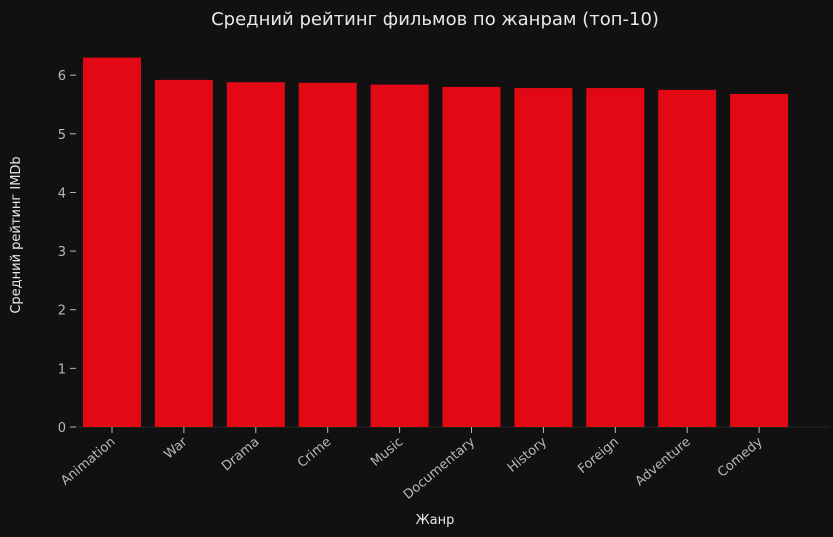 The width and height of the screenshot is (833, 537). What do you see at coordinates (471, 256) in the screenshot?
I see `bar-documentary` at bounding box center [471, 256].